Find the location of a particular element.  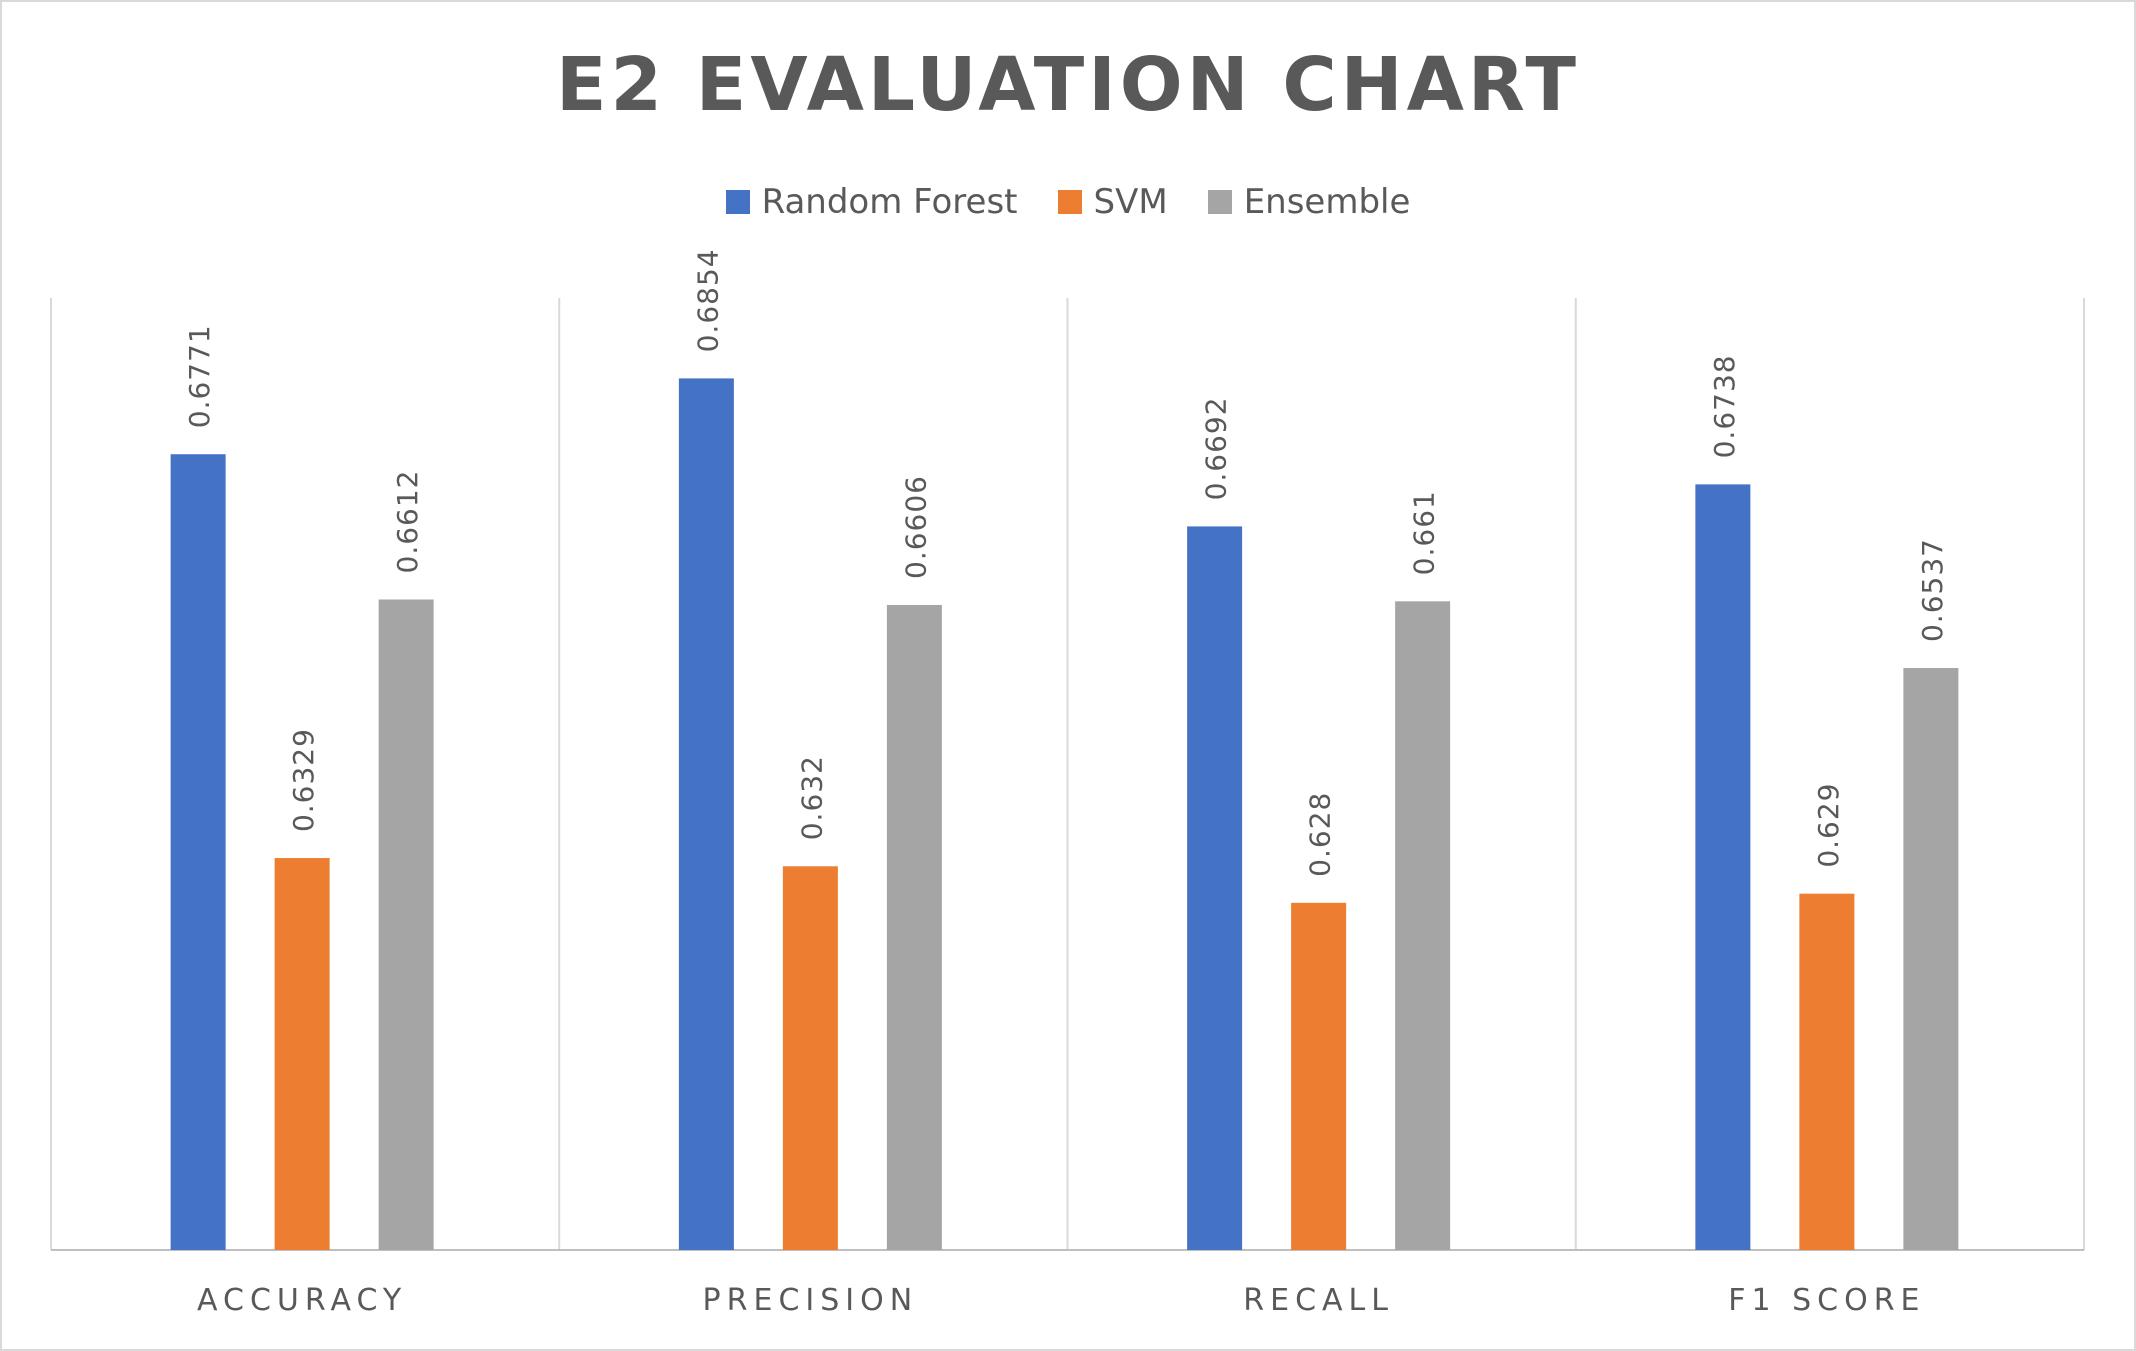

legend-item-random-forest: Random Forest is located at coordinates (871, 202).